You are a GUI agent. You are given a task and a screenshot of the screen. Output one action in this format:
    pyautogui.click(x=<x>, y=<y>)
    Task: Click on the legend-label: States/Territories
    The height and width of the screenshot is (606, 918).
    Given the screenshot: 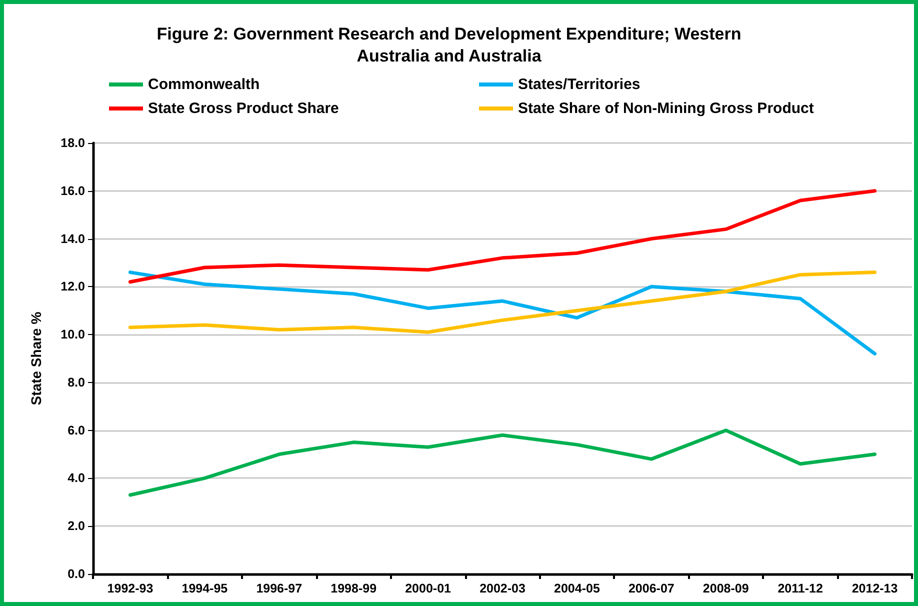 What is the action you would take?
    pyautogui.click(x=579, y=84)
    